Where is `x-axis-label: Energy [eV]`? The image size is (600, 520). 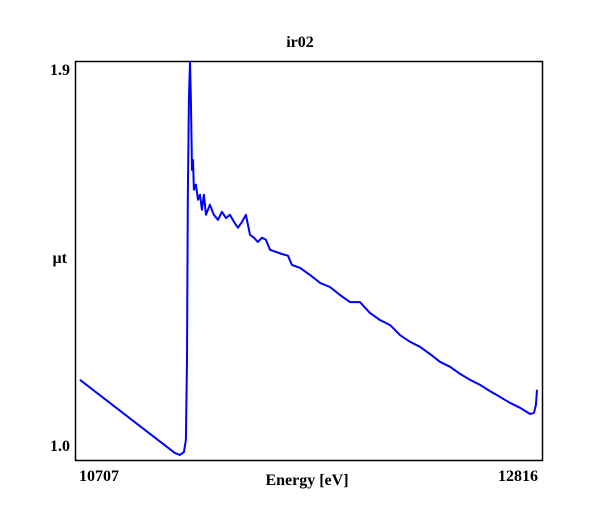 x-axis-label: Energy [eV] is located at coordinates (307, 480).